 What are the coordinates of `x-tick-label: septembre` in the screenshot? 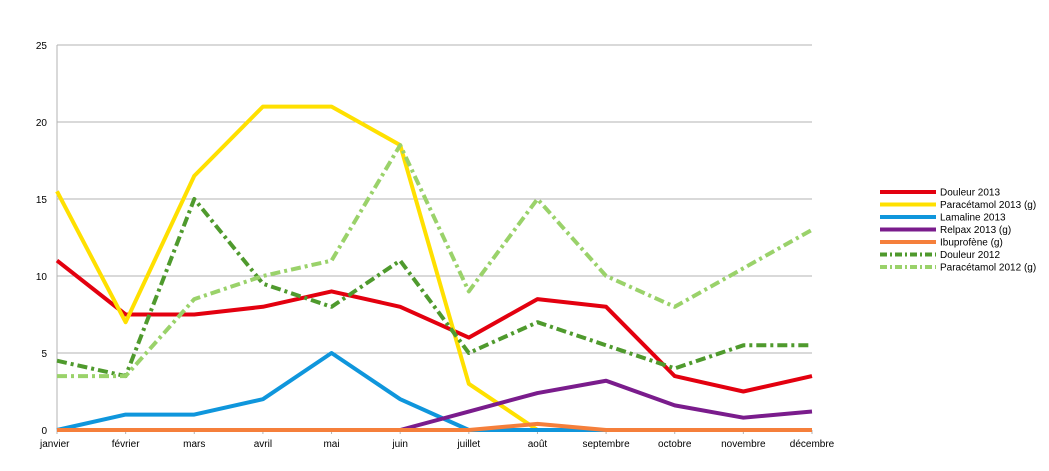 It's located at (606, 444).